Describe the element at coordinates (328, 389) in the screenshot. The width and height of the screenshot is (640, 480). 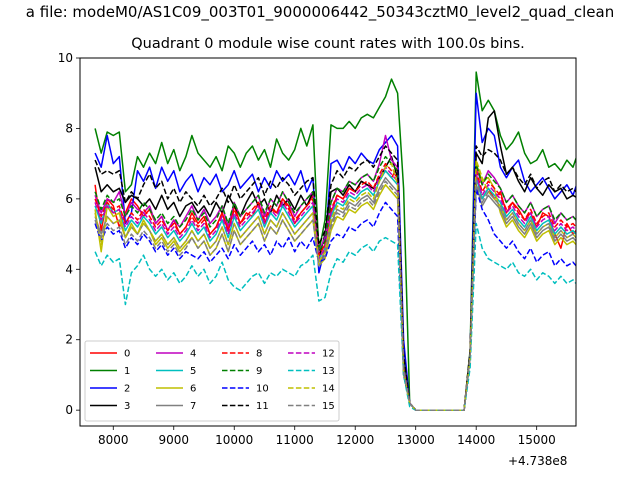
I see `legend-label-14: 14` at that location.